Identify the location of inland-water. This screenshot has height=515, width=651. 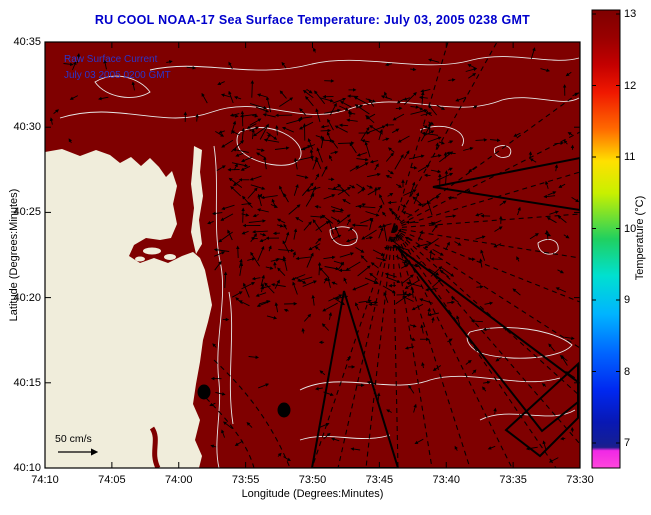
(155, 447).